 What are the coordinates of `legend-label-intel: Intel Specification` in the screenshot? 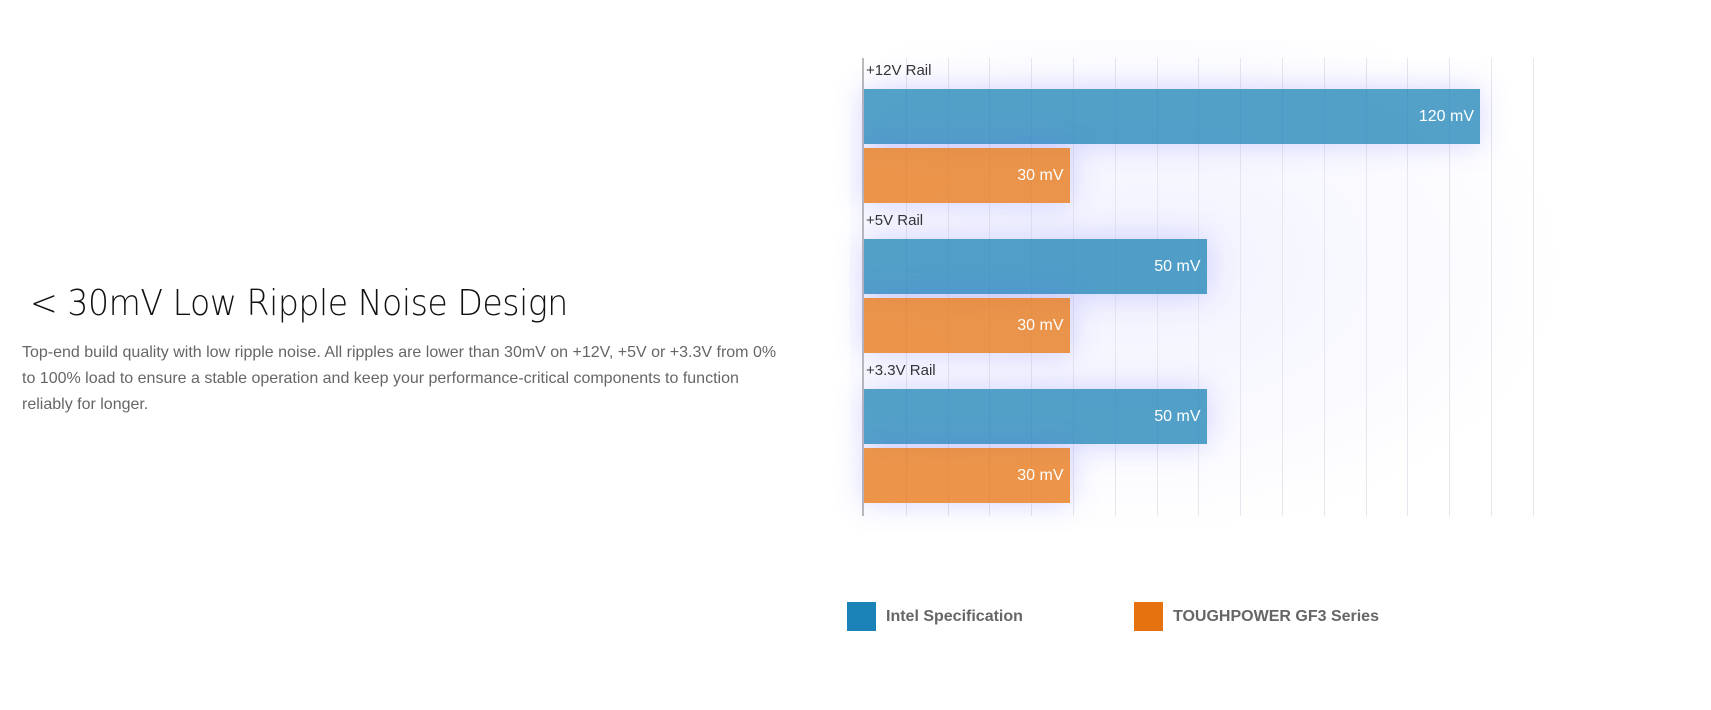 It's located at (954, 616).